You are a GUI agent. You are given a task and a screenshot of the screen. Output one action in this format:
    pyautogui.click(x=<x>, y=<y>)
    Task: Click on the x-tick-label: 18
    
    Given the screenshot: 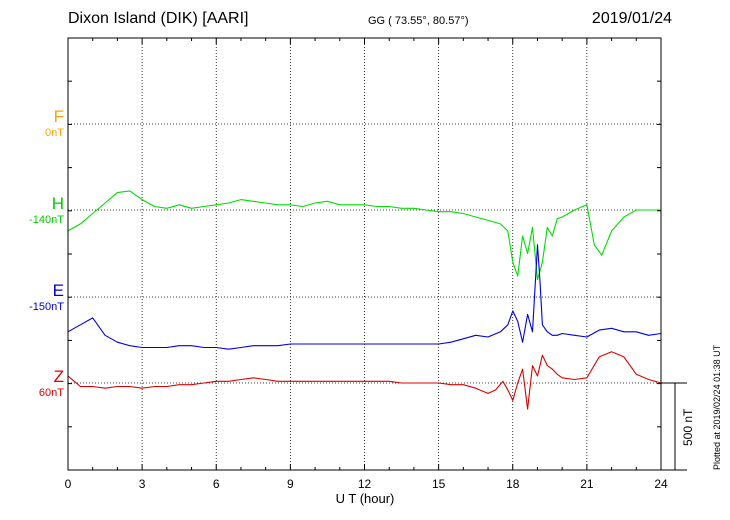 What is the action you would take?
    pyautogui.click(x=513, y=484)
    